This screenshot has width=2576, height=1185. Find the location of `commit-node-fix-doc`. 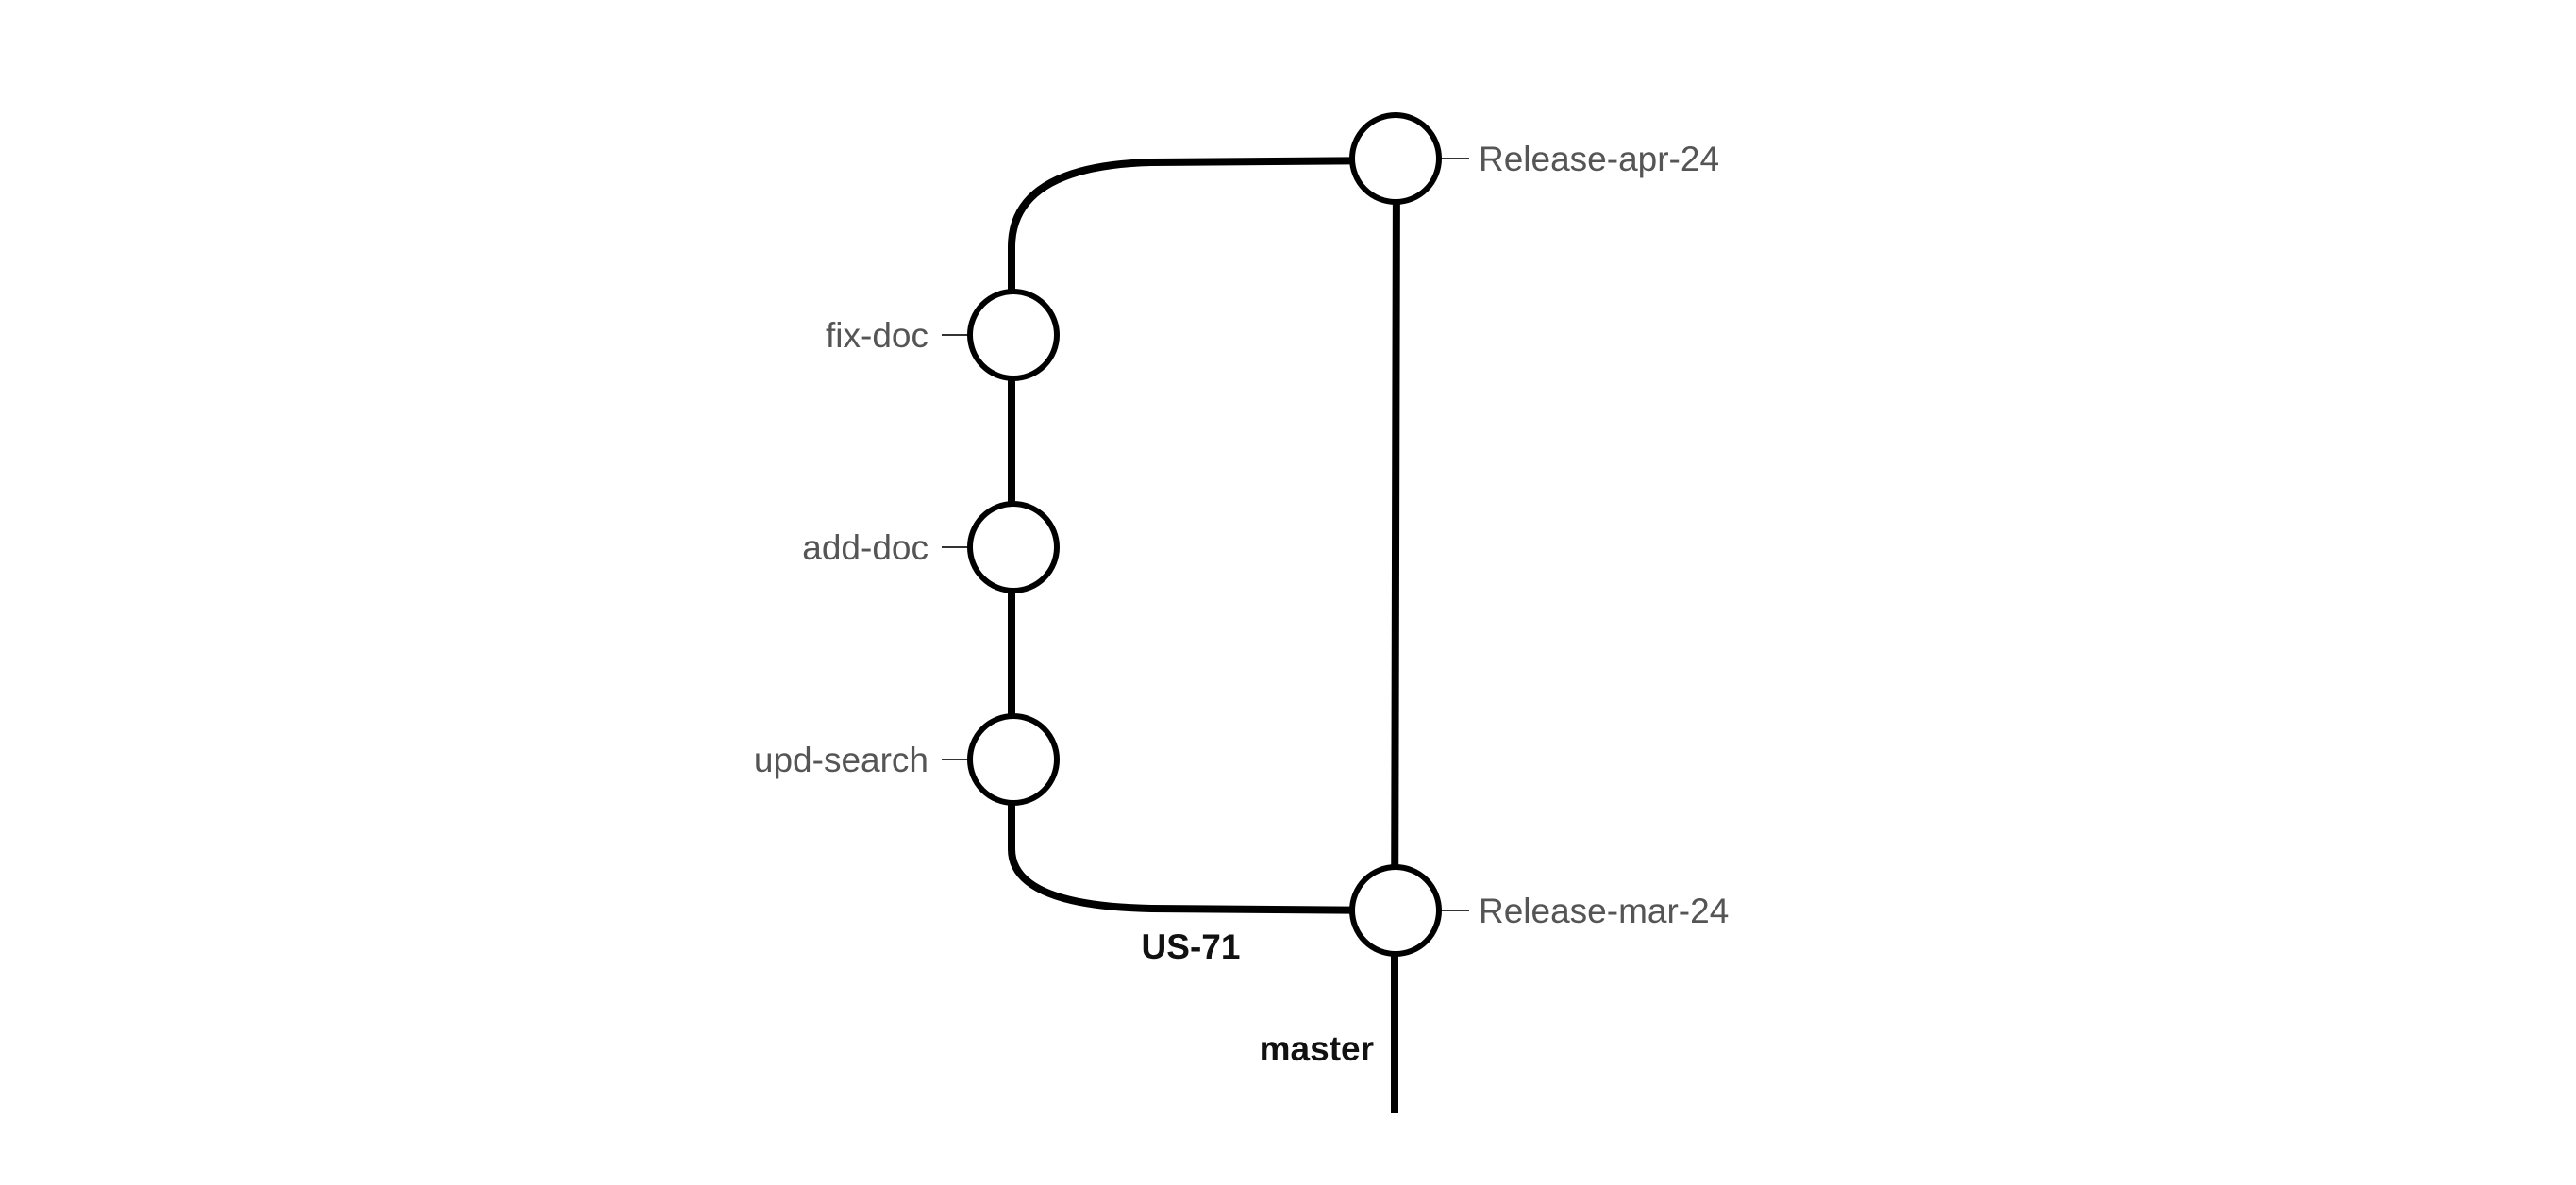

commit-node-fix-doc is located at coordinates (1013, 335).